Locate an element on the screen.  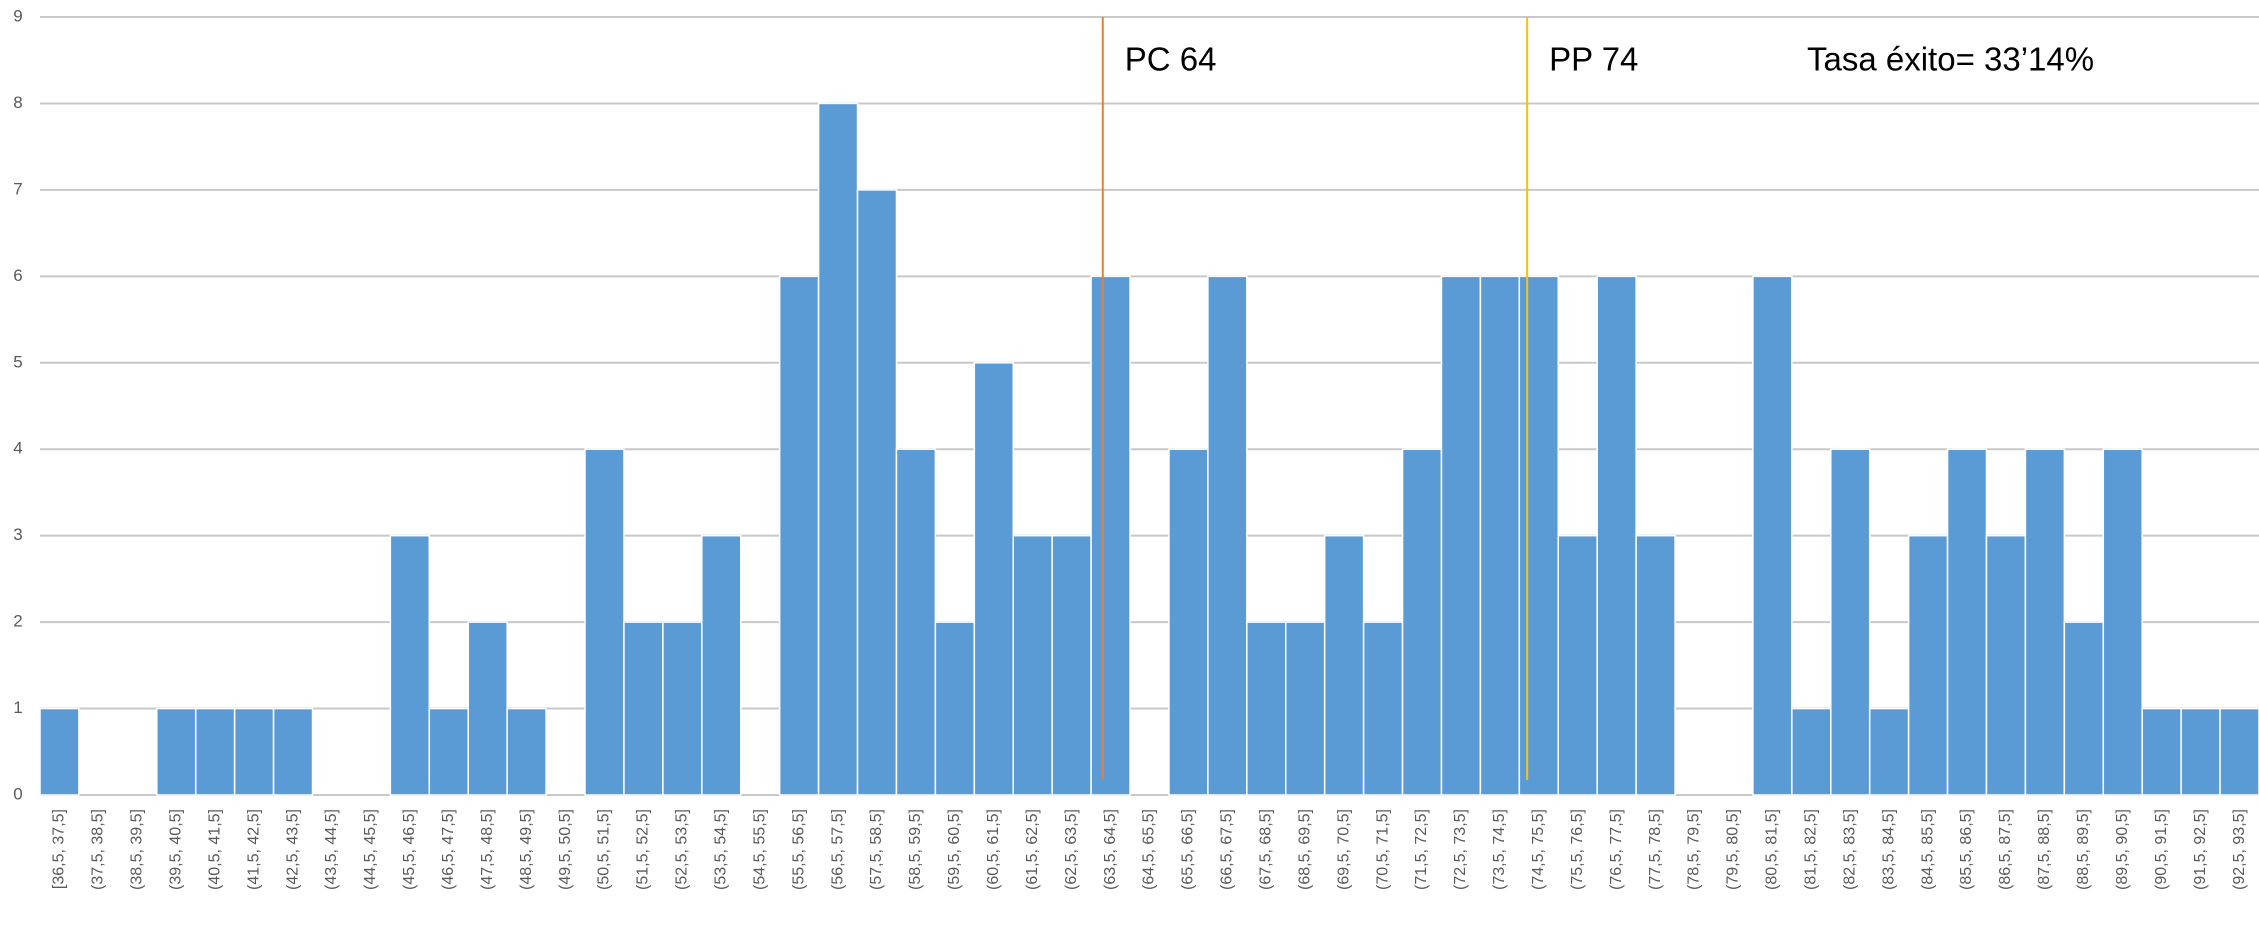
y-tick-label: 3 is located at coordinates (17, 534).